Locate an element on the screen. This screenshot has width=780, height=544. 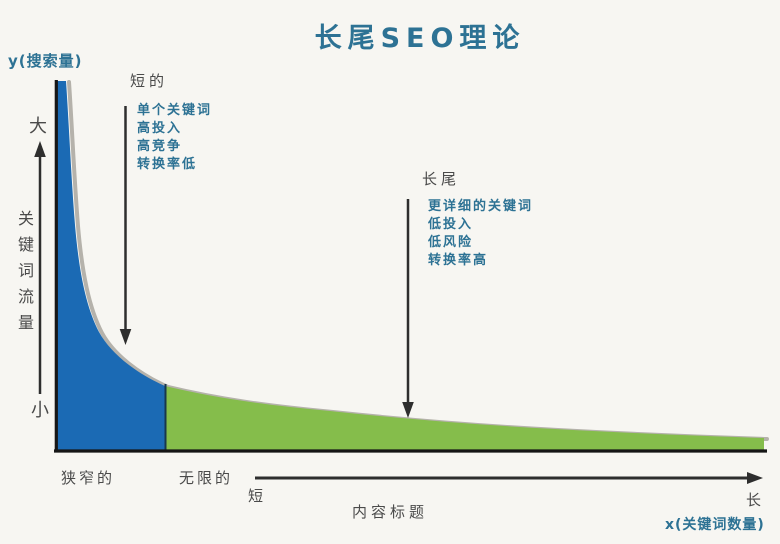
x-axis-label: x(关键词数量) is located at coordinates (715, 525).